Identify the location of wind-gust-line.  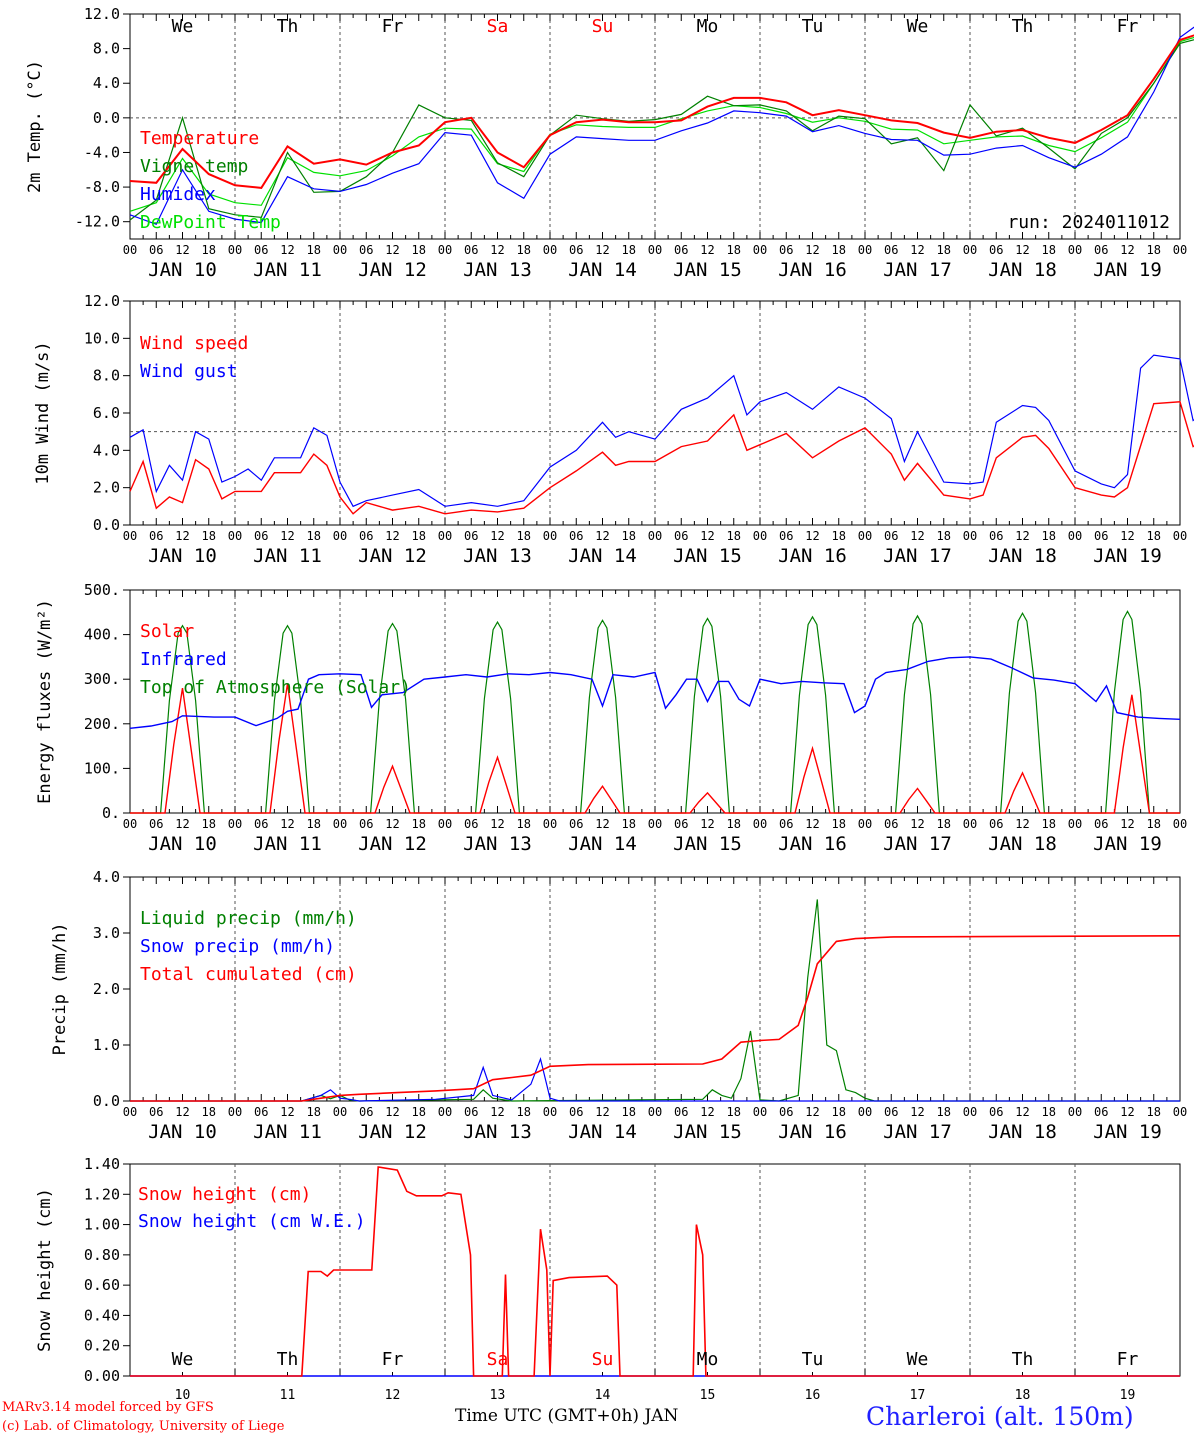
(661, 431).